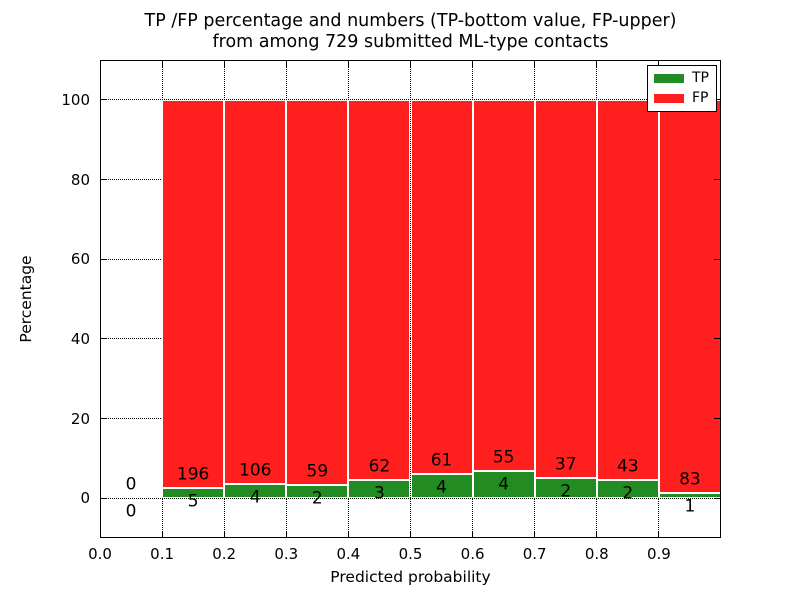 Image resolution: width=800 pixels, height=600 pixels. Describe the element at coordinates (690, 479) in the screenshot. I see `fp-count-label: 83` at that location.